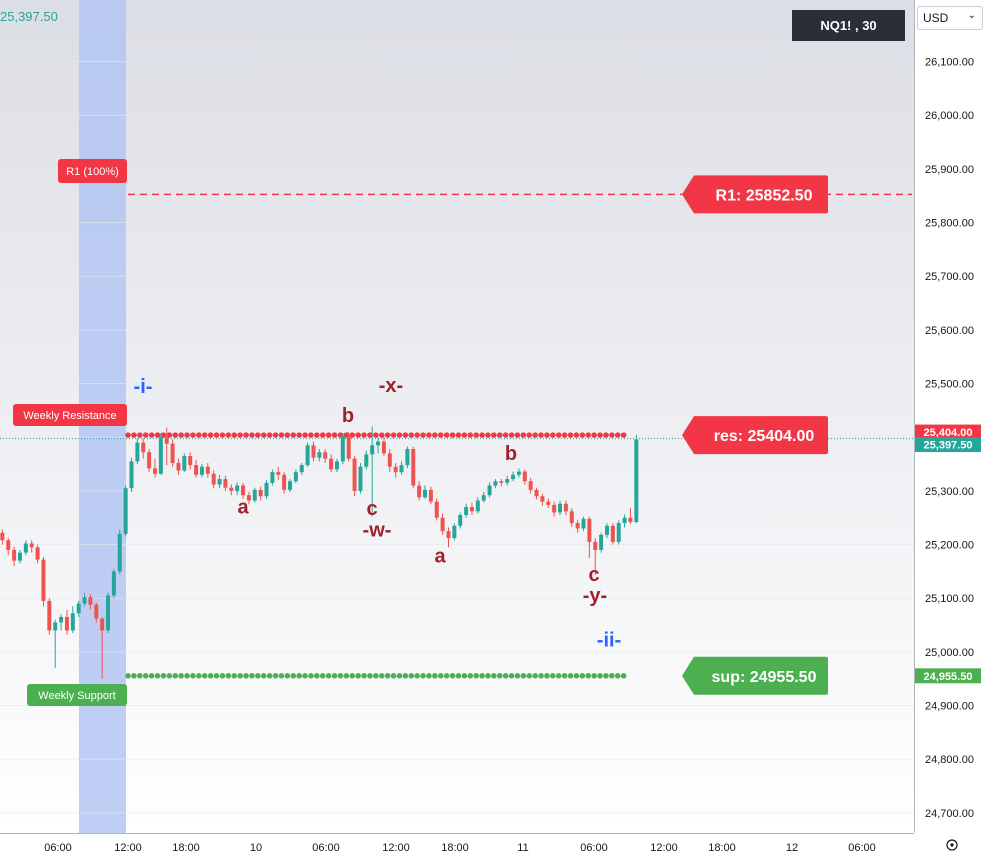 The height and width of the screenshot is (851, 987). I want to click on weekly-resistance-label: Weekly Resistance, so click(70, 415).